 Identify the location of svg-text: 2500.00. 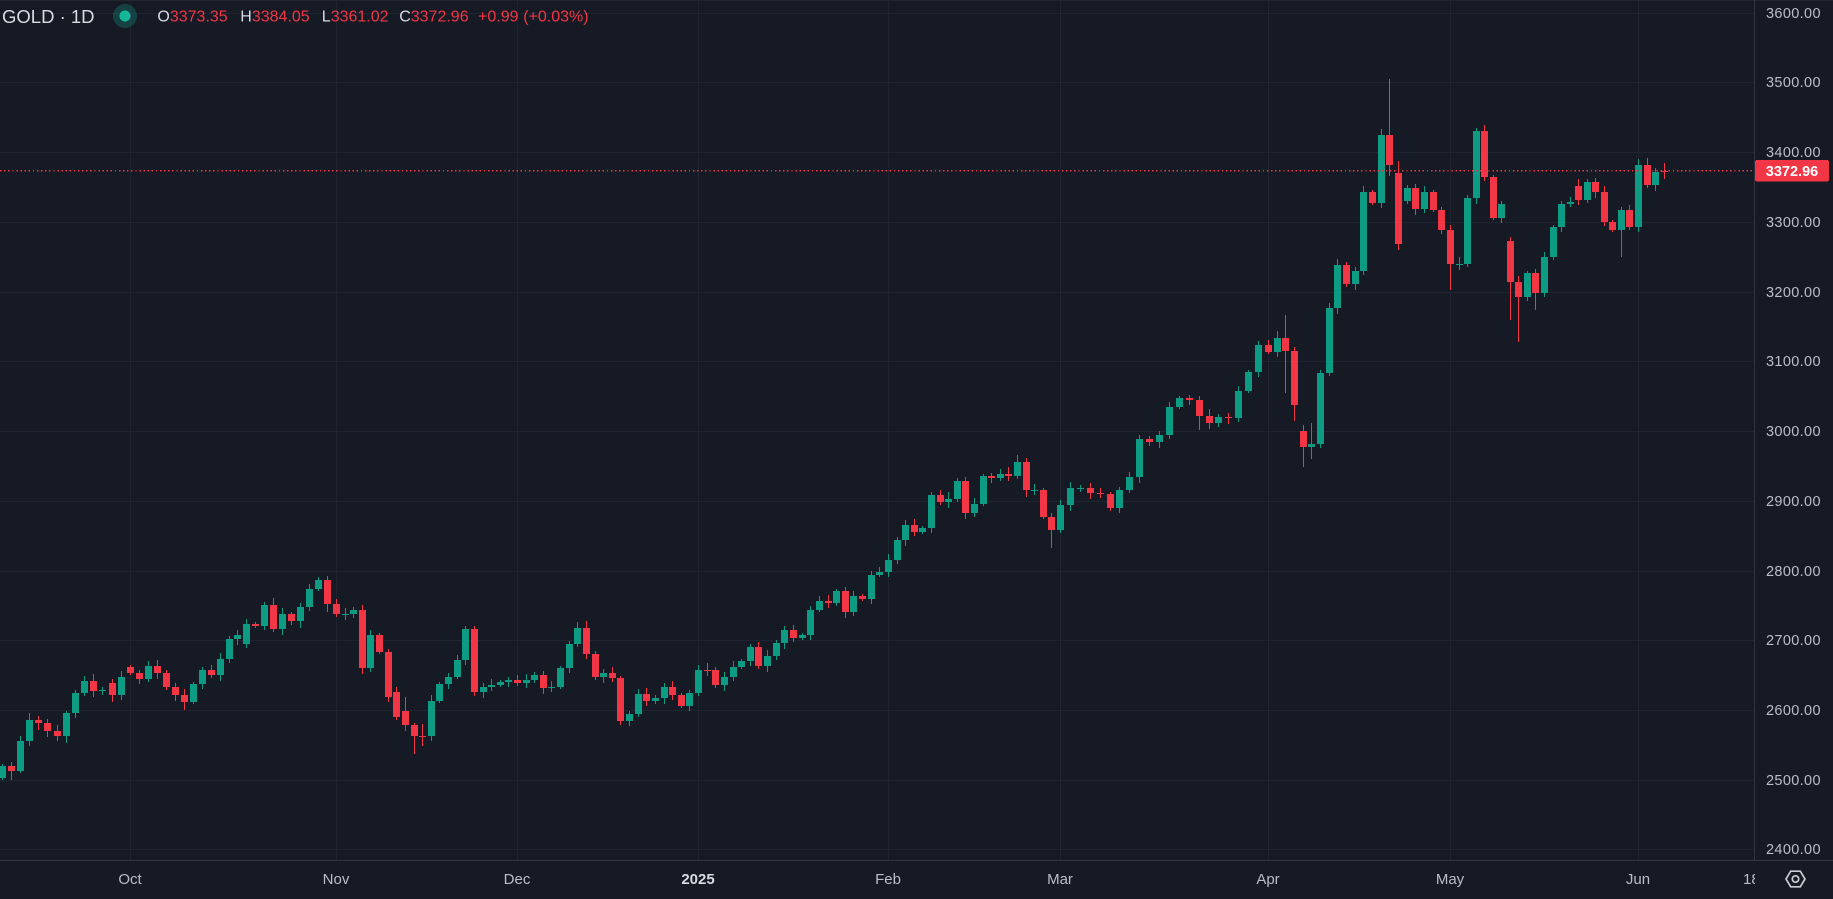
(1793, 781).